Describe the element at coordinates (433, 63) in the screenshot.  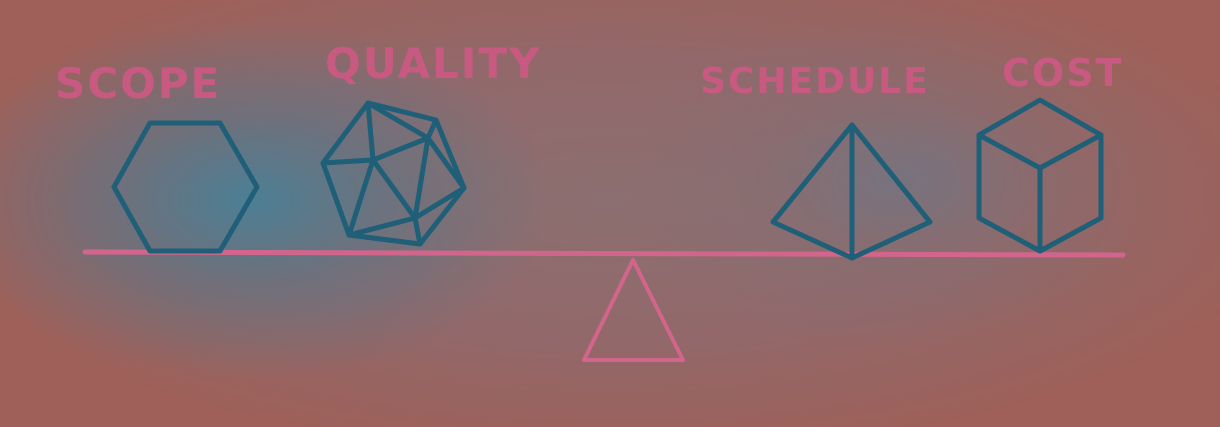
I see `quality-label: QUALITY` at that location.